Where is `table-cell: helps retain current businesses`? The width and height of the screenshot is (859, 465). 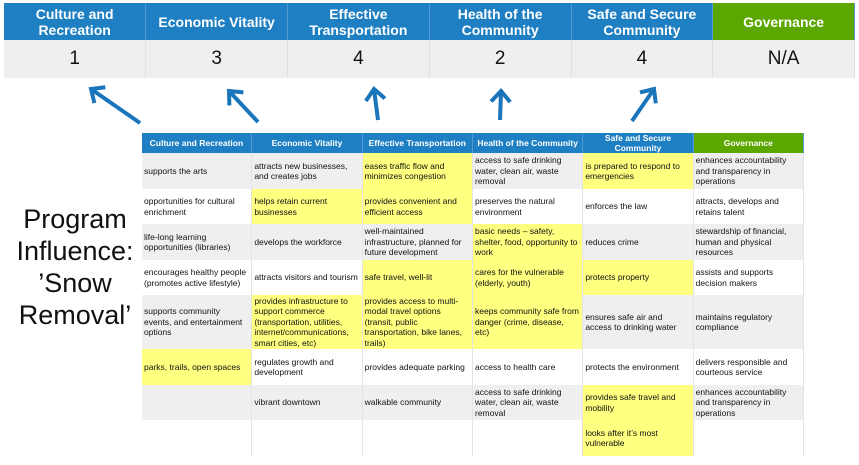 table-cell: helps retain current businesses is located at coordinates (307, 206).